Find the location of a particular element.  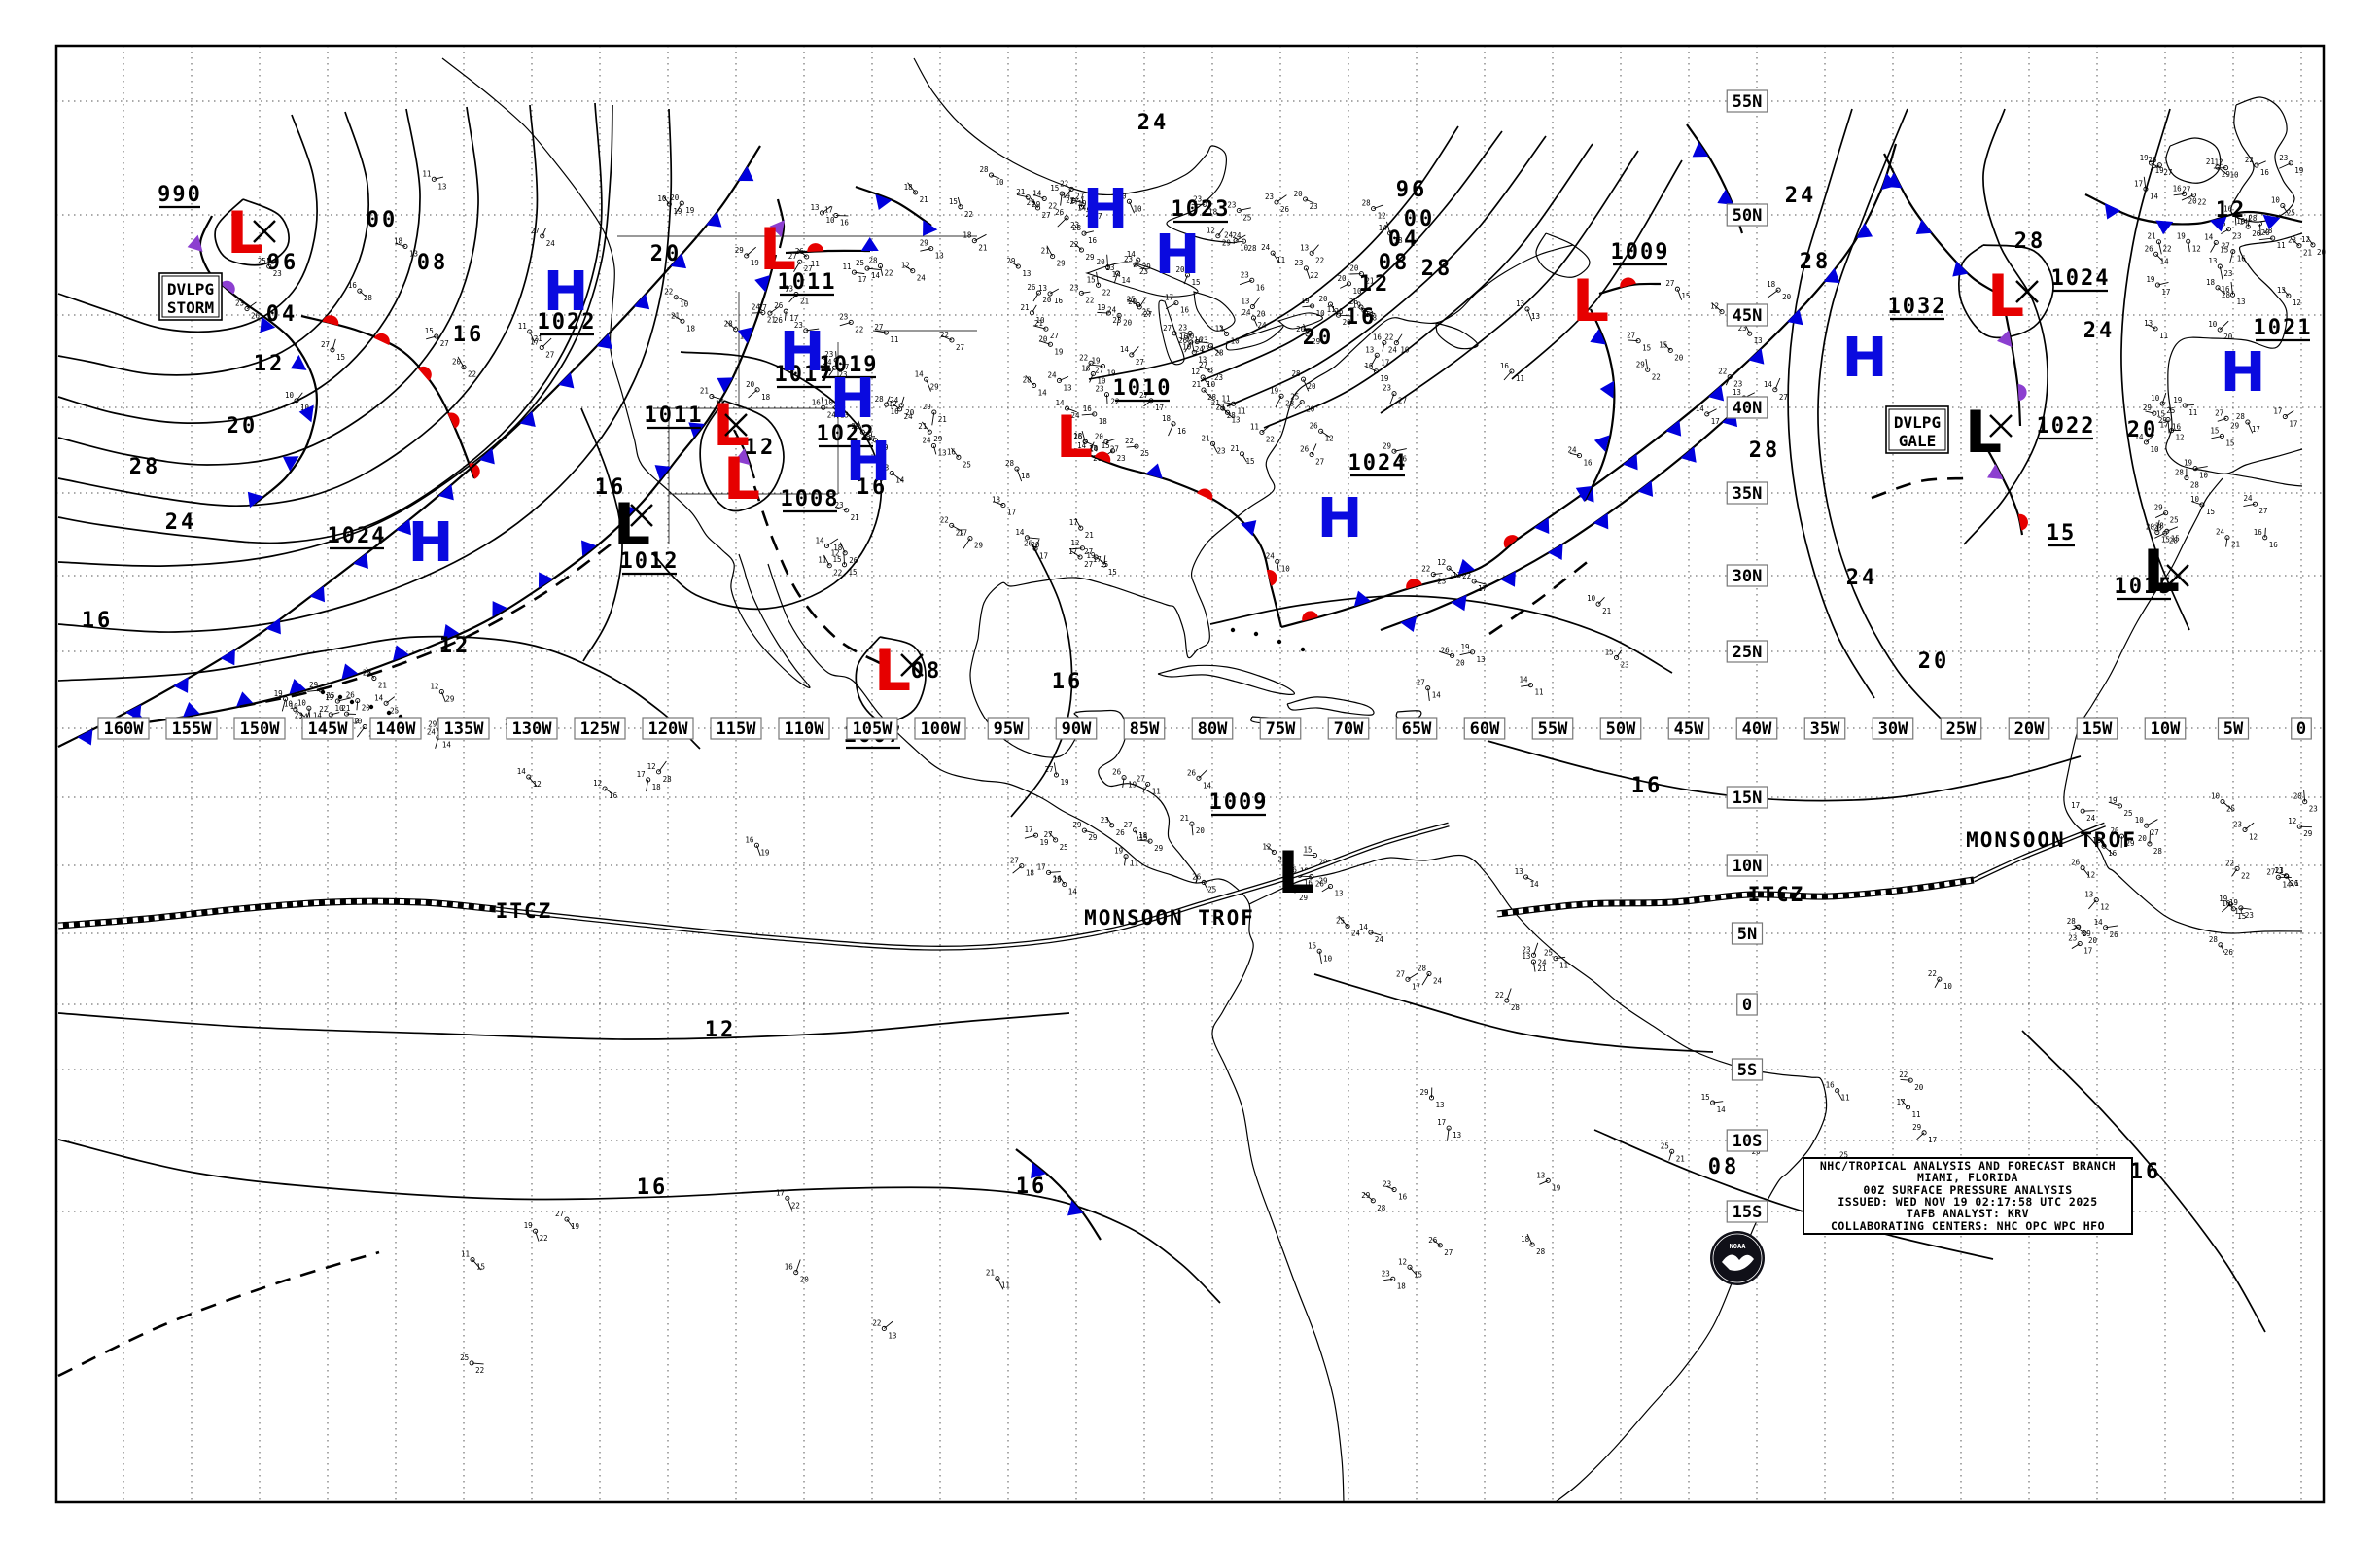

svg-text: 30W is located at coordinates (1893, 729).